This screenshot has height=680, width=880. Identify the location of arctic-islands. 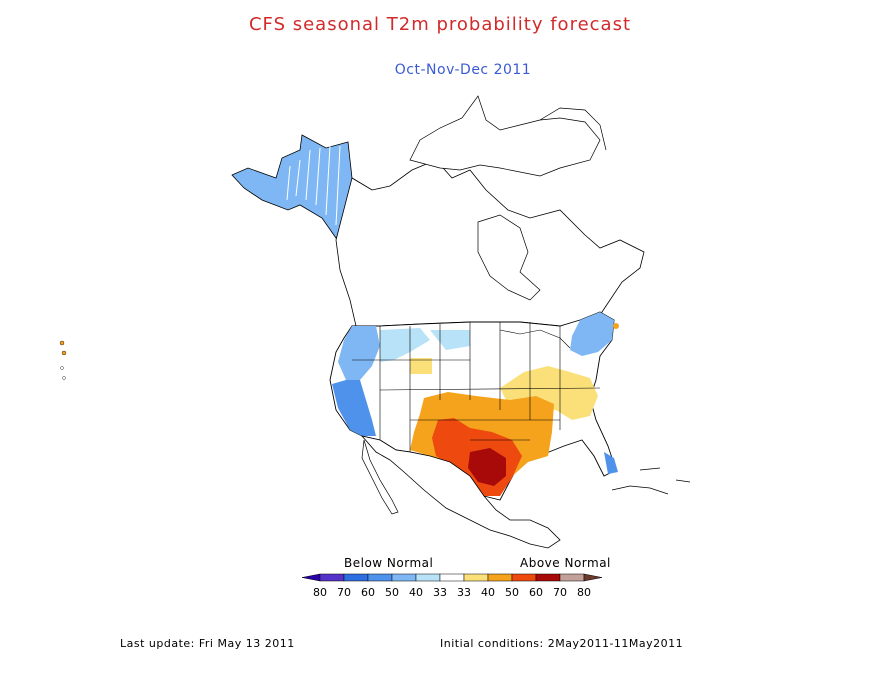
(505, 136).